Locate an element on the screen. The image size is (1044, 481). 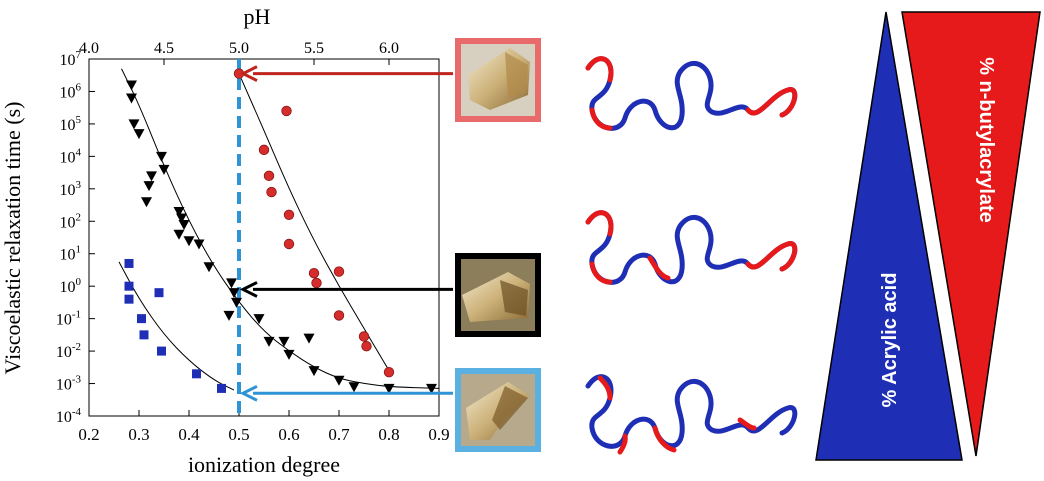
polymer-chain-bottom is located at coordinates (691, 414).